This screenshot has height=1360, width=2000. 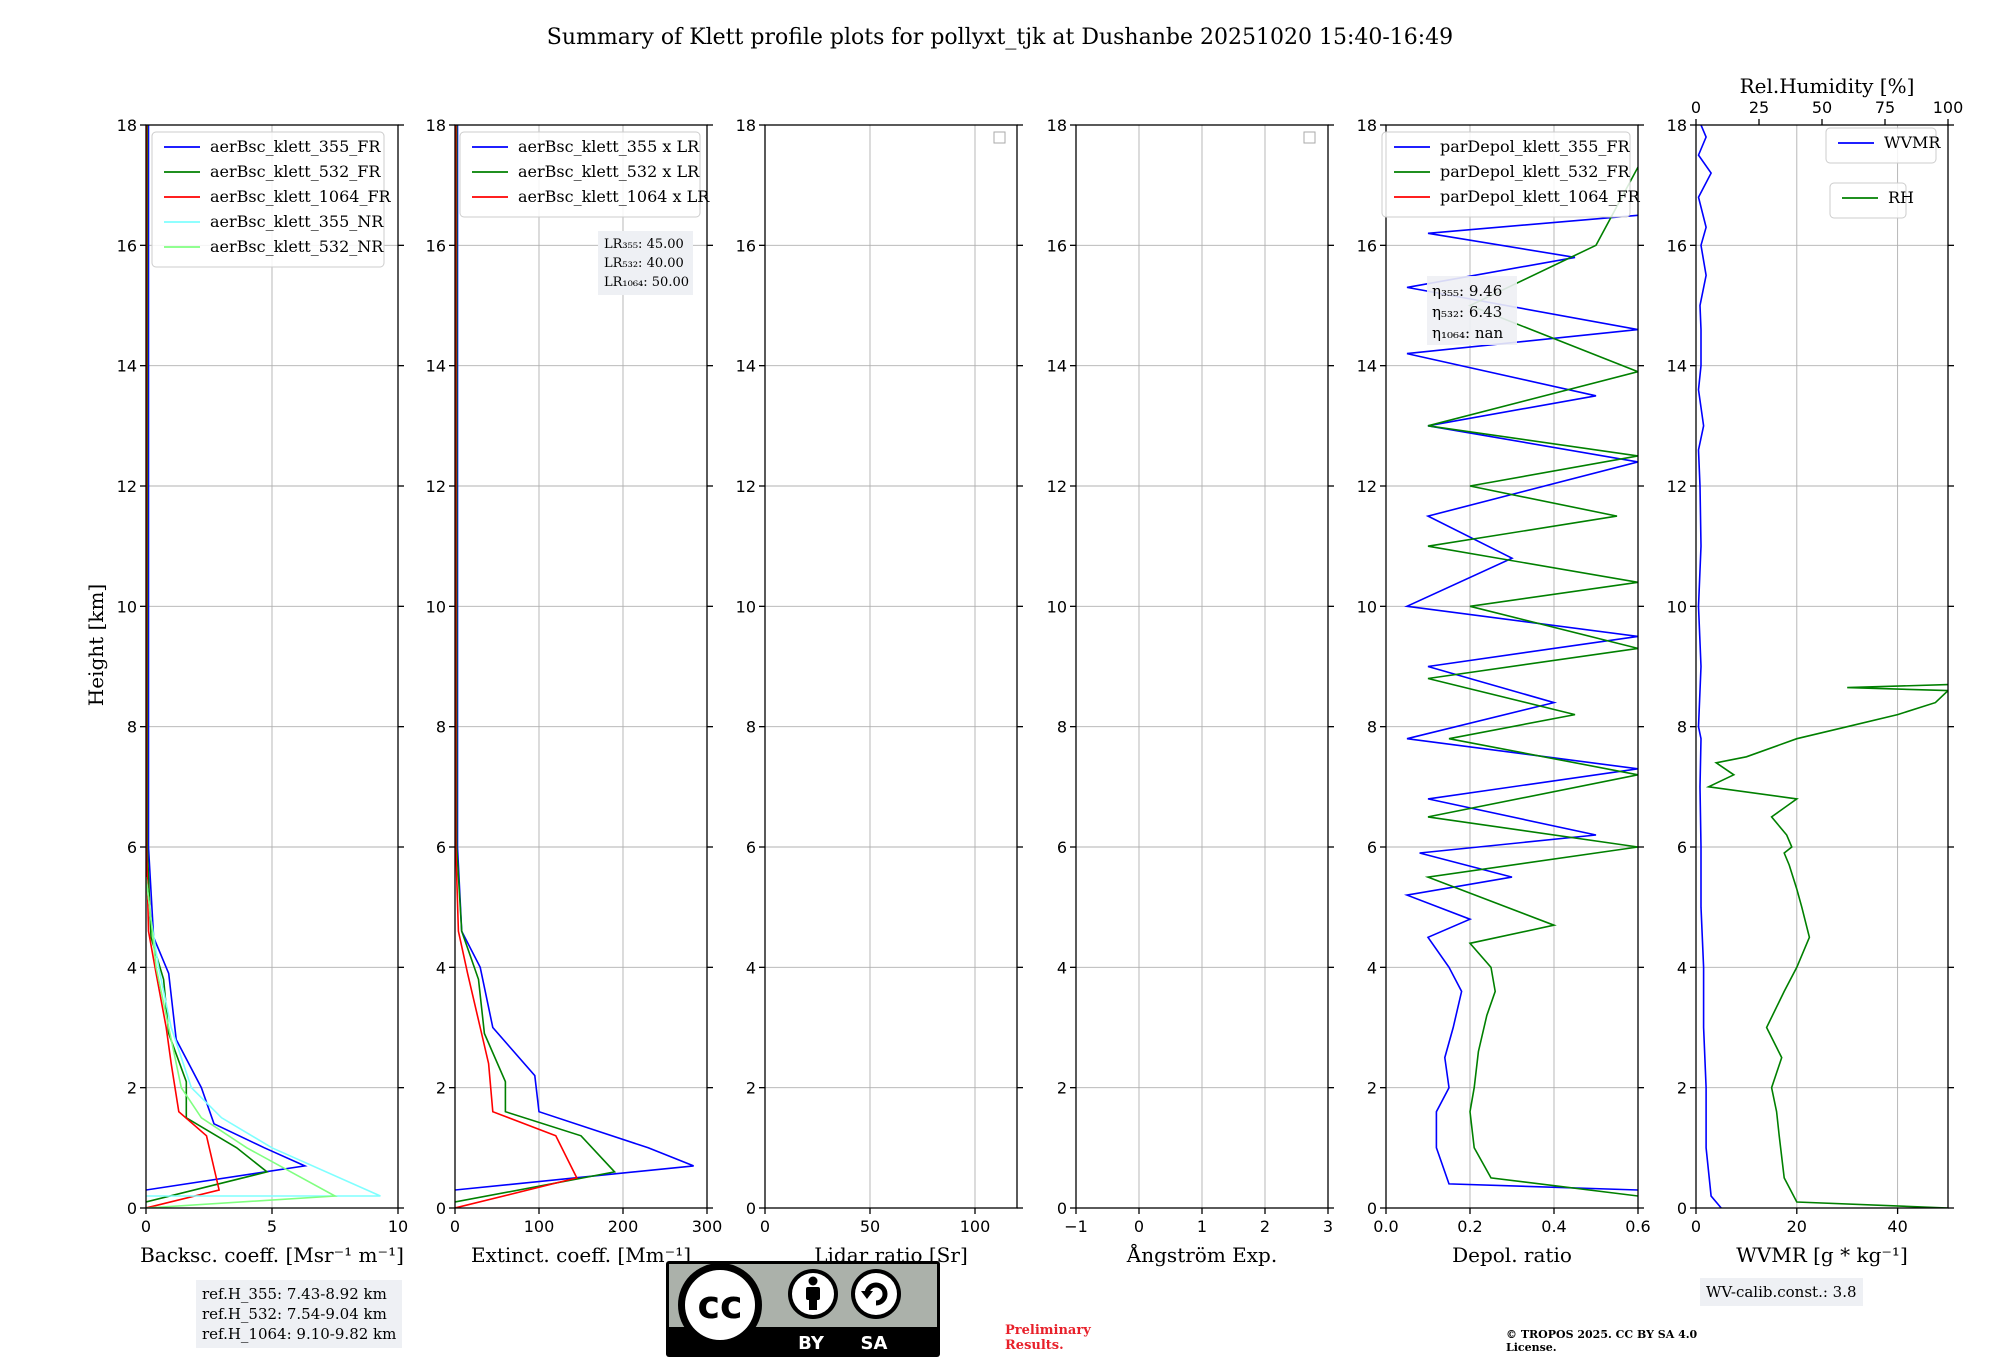 I want to click on x-tick-label: 300, so click(x=707, y=1226).